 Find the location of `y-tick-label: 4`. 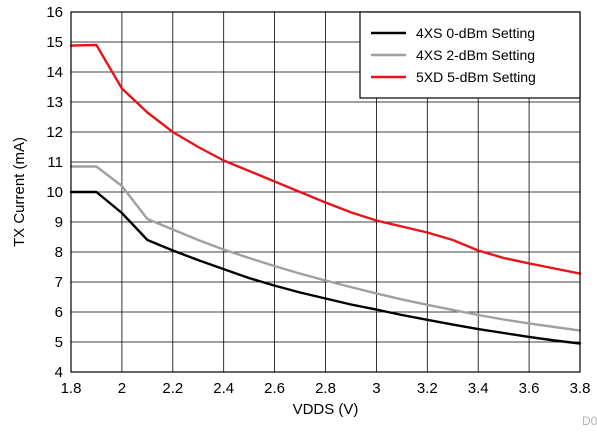

y-tick-label: 4 is located at coordinates (59, 372).